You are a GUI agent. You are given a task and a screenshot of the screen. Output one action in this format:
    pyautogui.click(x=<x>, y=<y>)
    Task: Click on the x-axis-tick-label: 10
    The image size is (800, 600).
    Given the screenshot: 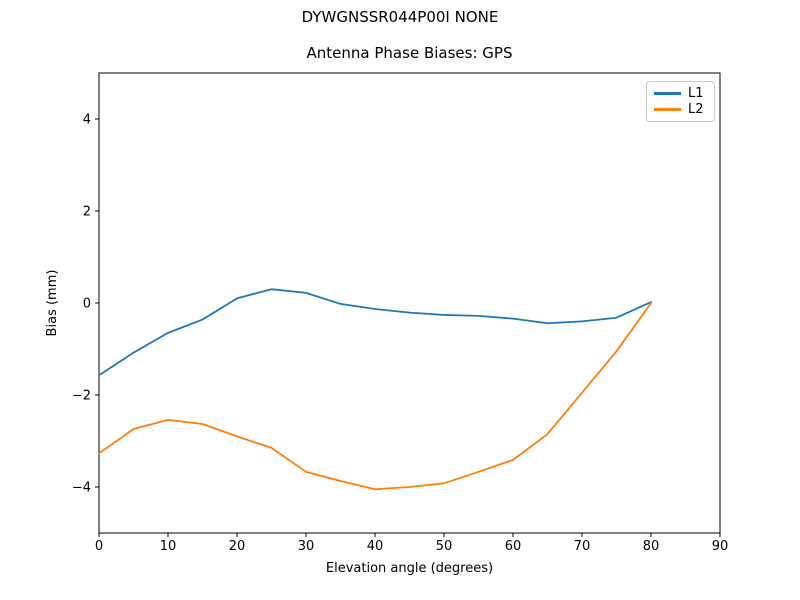 What is the action you would take?
    pyautogui.click(x=168, y=546)
    